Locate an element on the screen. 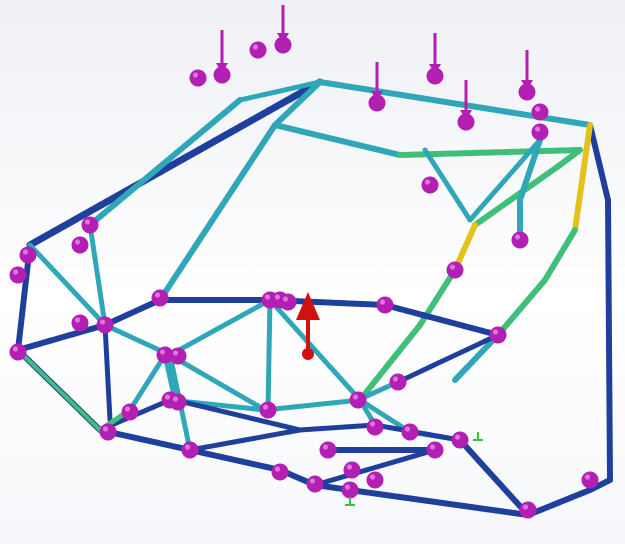 This screenshot has width=625, height=544. gravity-arrow-head is located at coordinates (308, 306).